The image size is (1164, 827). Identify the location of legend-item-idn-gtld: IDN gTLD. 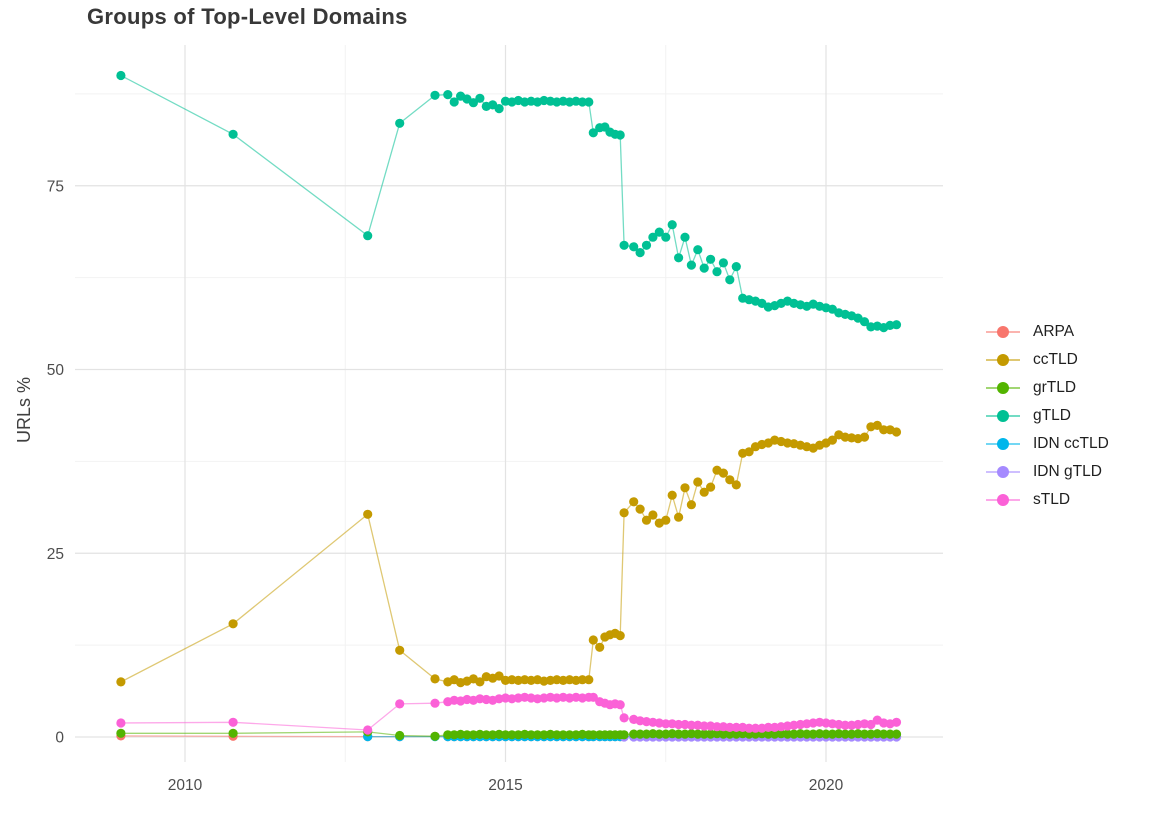
(1047, 472).